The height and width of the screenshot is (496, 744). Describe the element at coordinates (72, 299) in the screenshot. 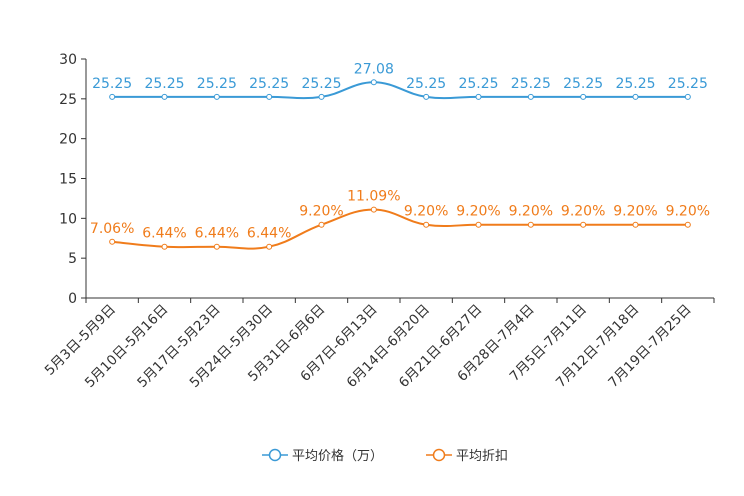

I see `y-tick-label: 0` at that location.